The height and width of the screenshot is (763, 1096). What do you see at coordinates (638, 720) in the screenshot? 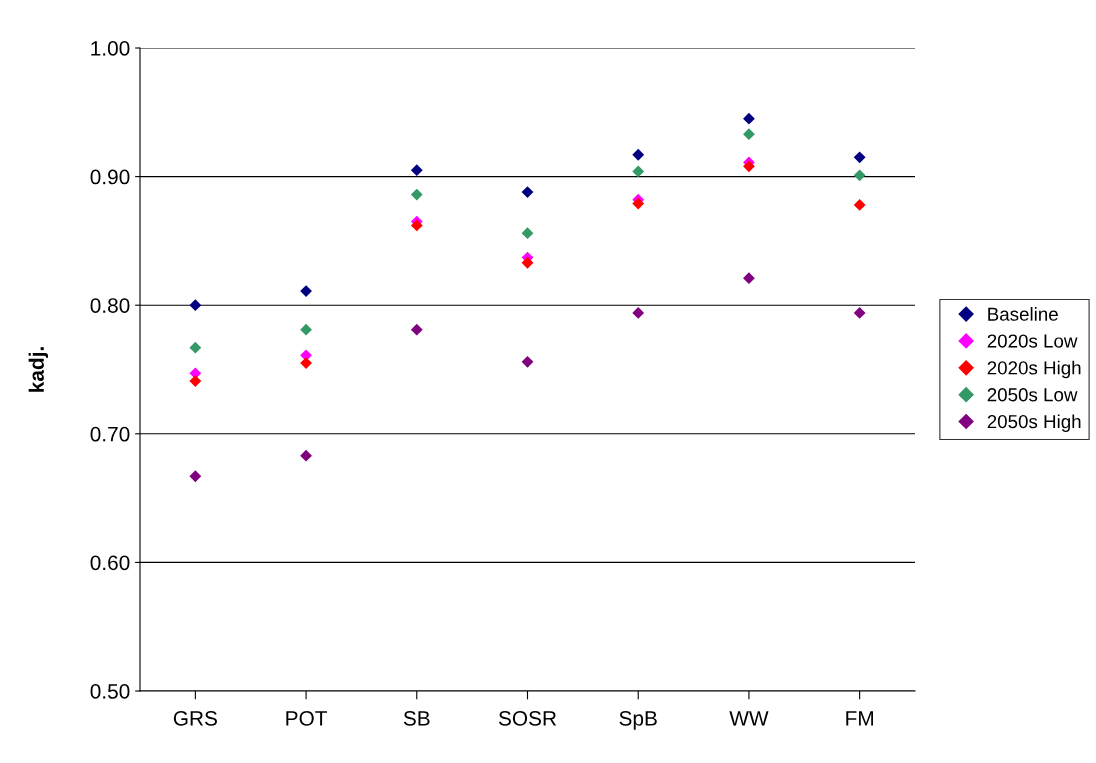
I see `x-tick-label: SpB` at bounding box center [638, 720].